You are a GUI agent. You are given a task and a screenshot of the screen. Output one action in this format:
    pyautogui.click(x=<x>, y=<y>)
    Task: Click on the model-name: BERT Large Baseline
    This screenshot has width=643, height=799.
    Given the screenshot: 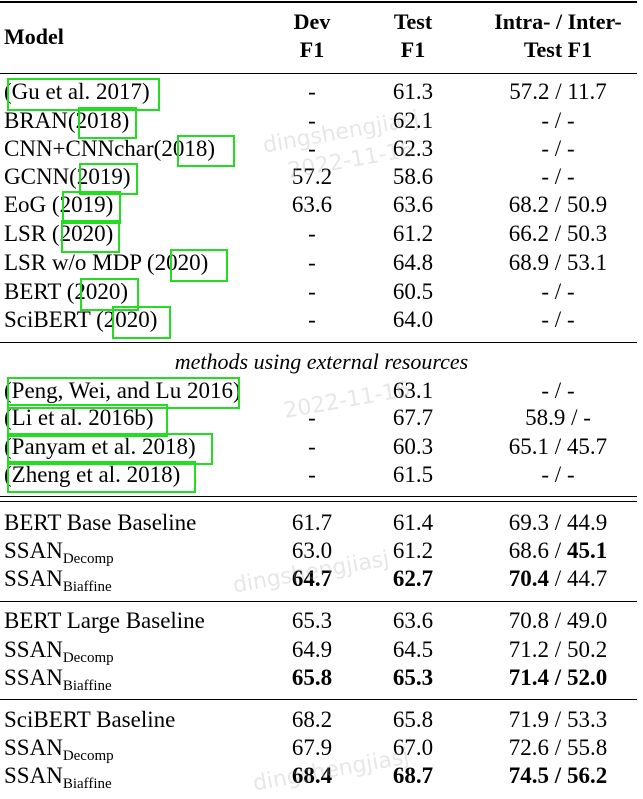 What is the action you would take?
    pyautogui.click(x=104, y=620)
    